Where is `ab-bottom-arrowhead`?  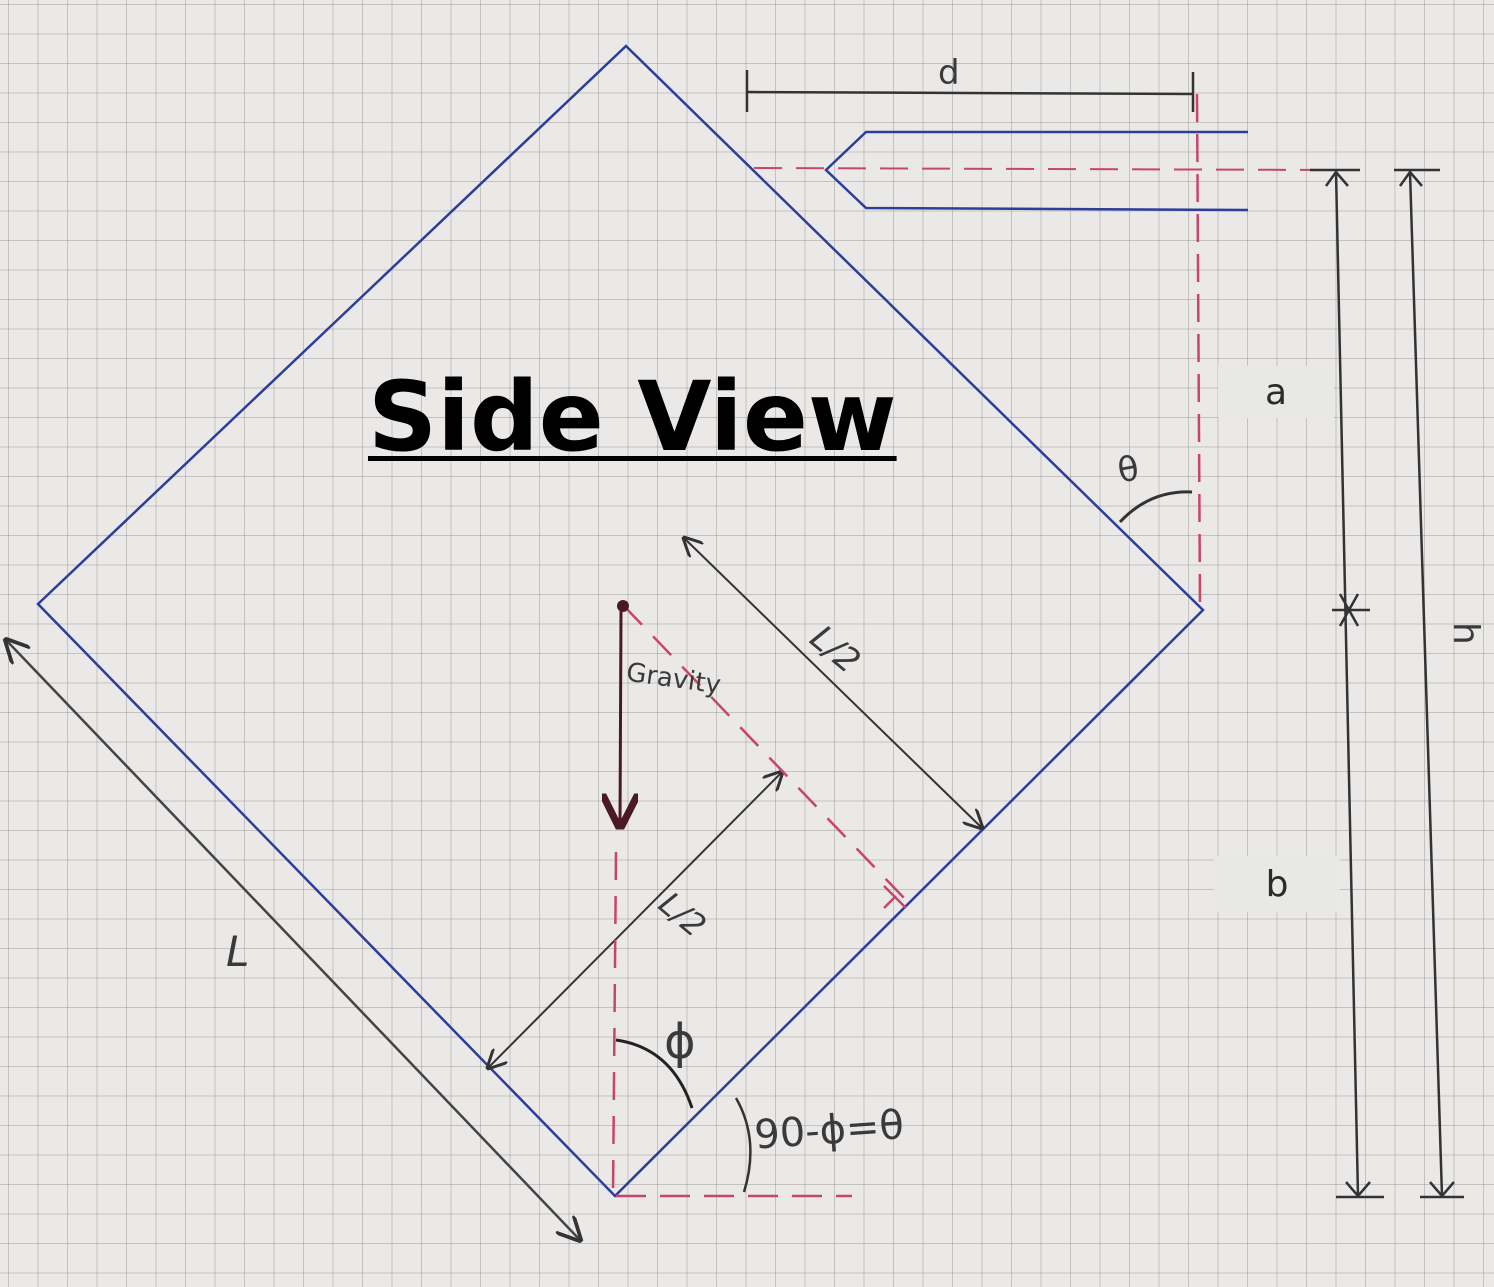 ab-bottom-arrowhead is located at coordinates (1358, 1189).